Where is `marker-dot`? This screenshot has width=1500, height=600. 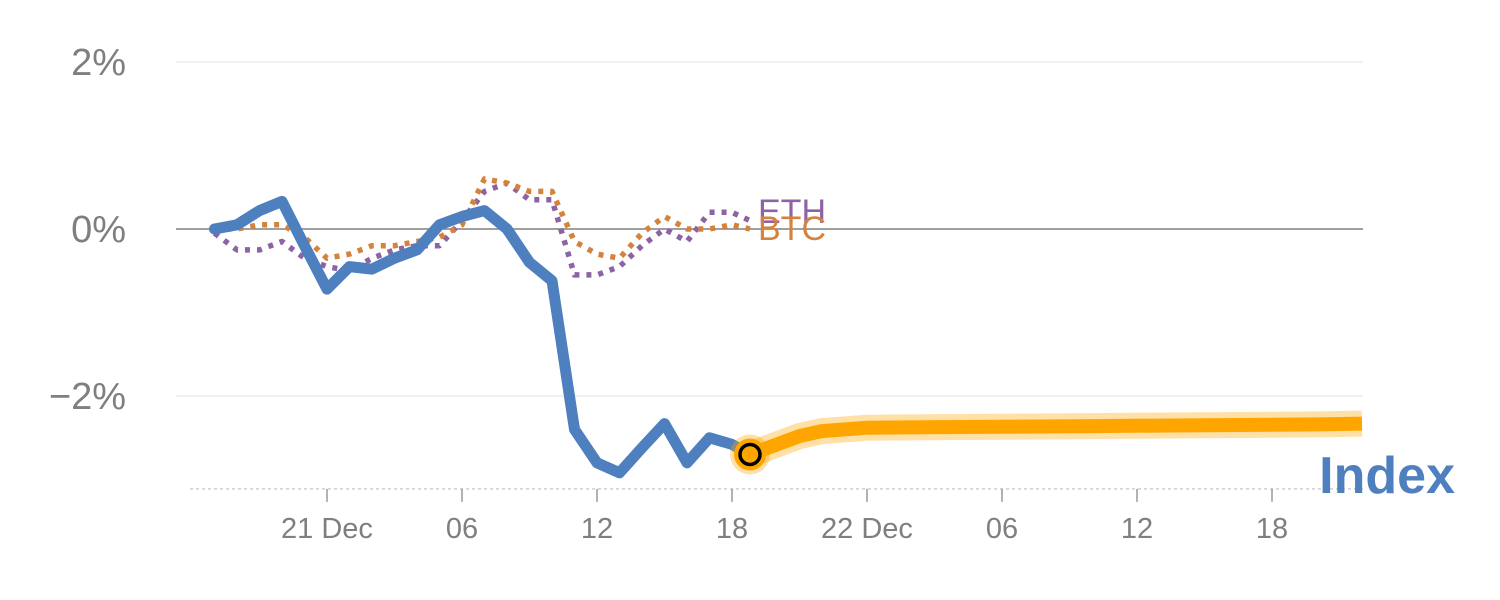 marker-dot is located at coordinates (750, 454).